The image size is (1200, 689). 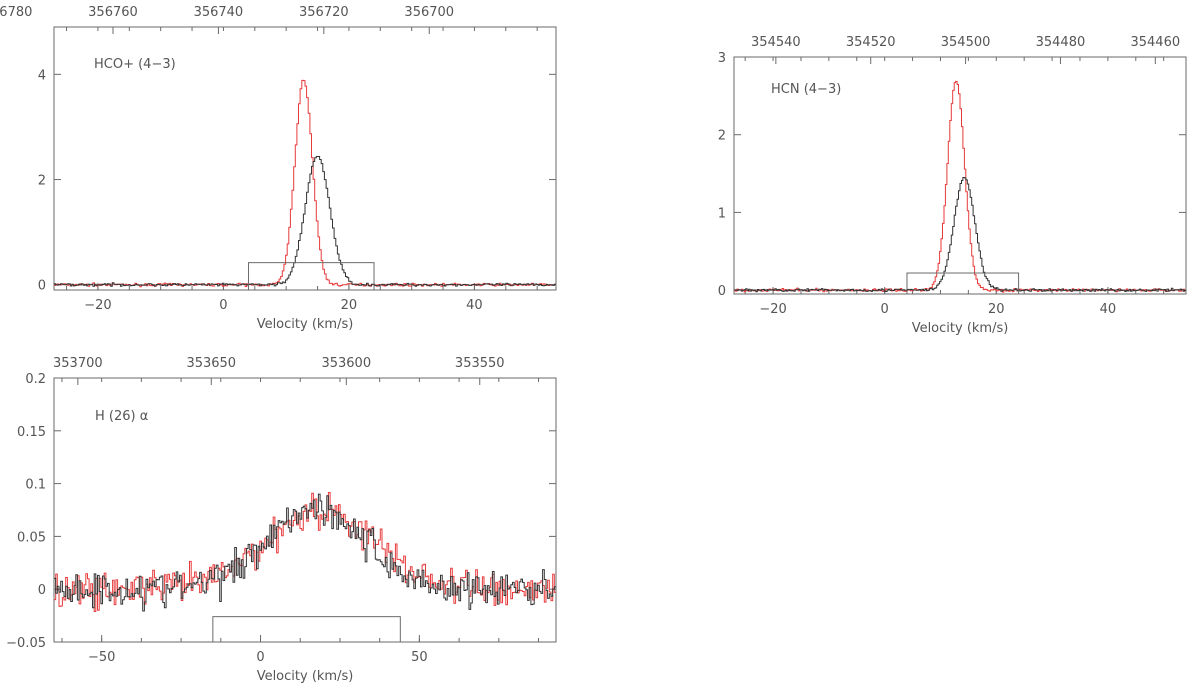 What do you see at coordinates (113, 12) in the screenshot?
I see `top-tick-label: 356760` at bounding box center [113, 12].